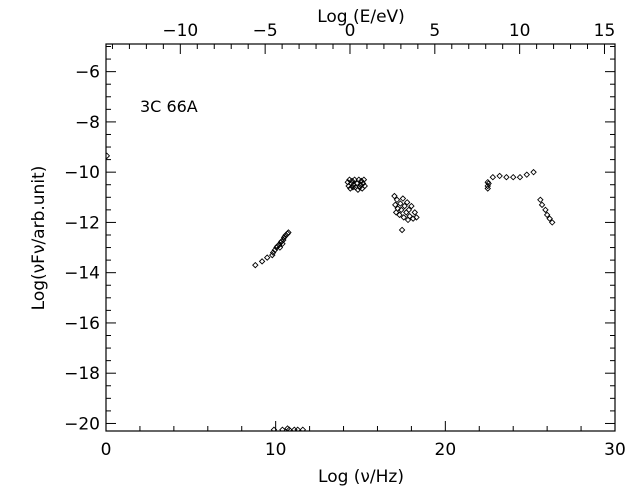 This screenshot has height=489, width=643. I want to click on x-tick-label: 0, so click(106, 450).